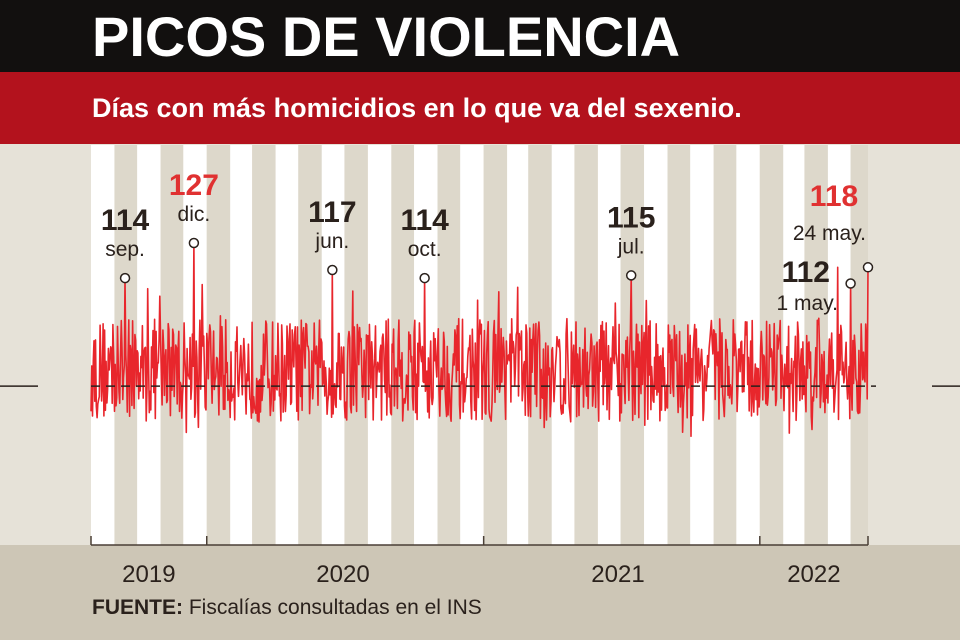 The height and width of the screenshot is (640, 960). Describe the element at coordinates (631, 246) in the screenshot. I see `peak-date-label: jul.` at that location.